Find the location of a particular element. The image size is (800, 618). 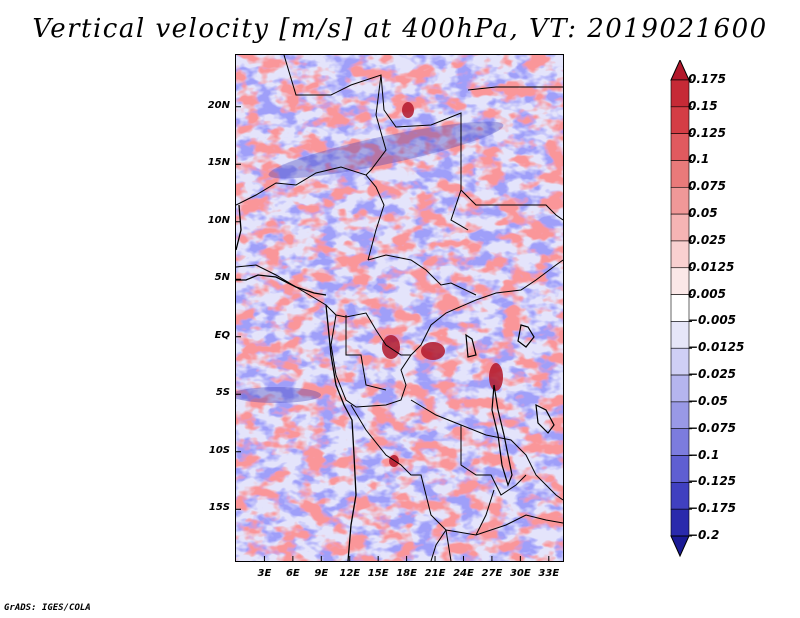

colorbar is located at coordinates (681, 309).